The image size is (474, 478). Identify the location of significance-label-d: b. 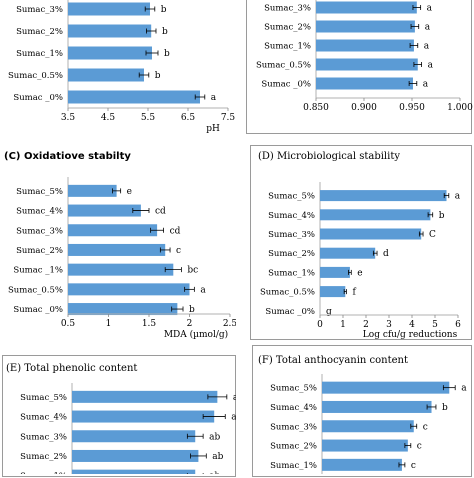
(442, 216).